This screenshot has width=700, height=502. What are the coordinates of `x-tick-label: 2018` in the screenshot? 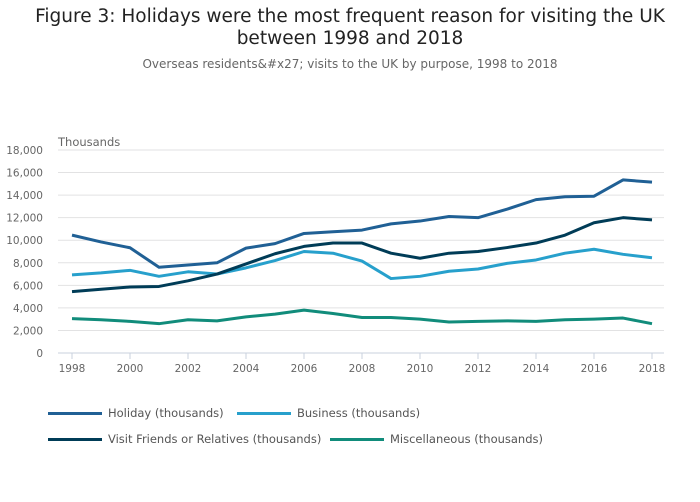 It's located at (652, 369).